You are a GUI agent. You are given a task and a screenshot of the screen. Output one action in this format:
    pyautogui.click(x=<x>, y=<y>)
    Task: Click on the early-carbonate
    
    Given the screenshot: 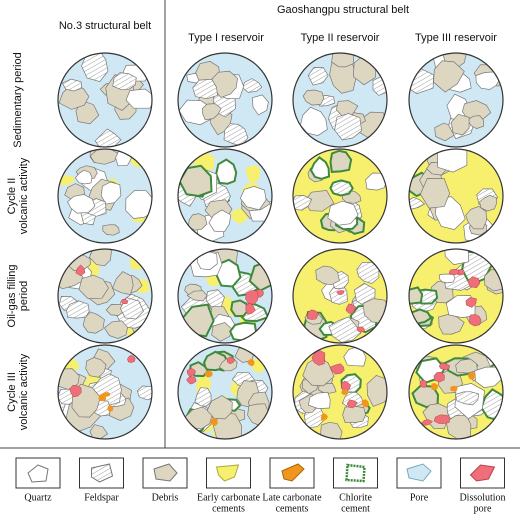 What is the action you would take?
    pyautogui.click(x=253, y=174)
    